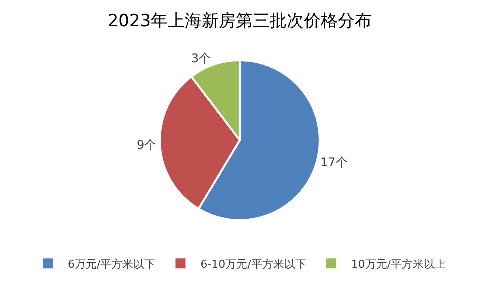 The height and width of the screenshot is (288, 480). I want to click on data-label: 9个, so click(147, 145).